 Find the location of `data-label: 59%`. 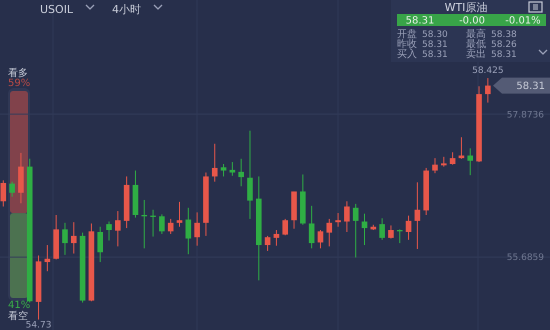

data-label: 59% is located at coordinates (19, 83).